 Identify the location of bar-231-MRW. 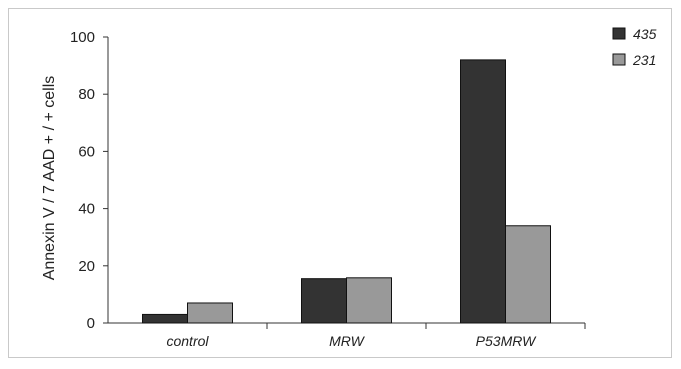
(369, 300).